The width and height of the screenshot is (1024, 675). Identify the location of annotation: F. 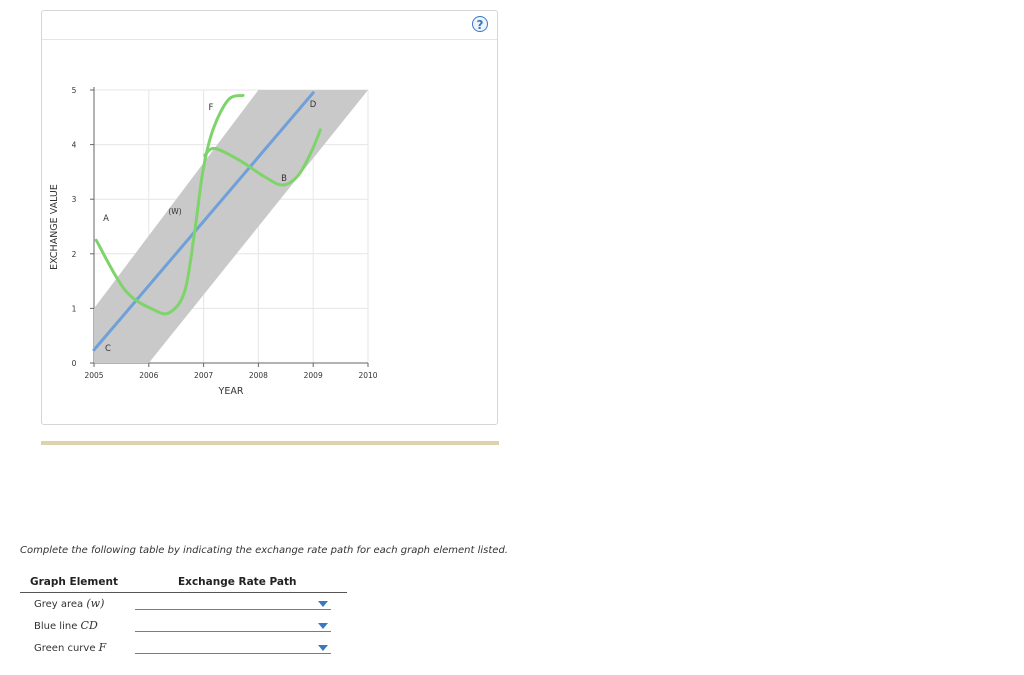
(211, 108).